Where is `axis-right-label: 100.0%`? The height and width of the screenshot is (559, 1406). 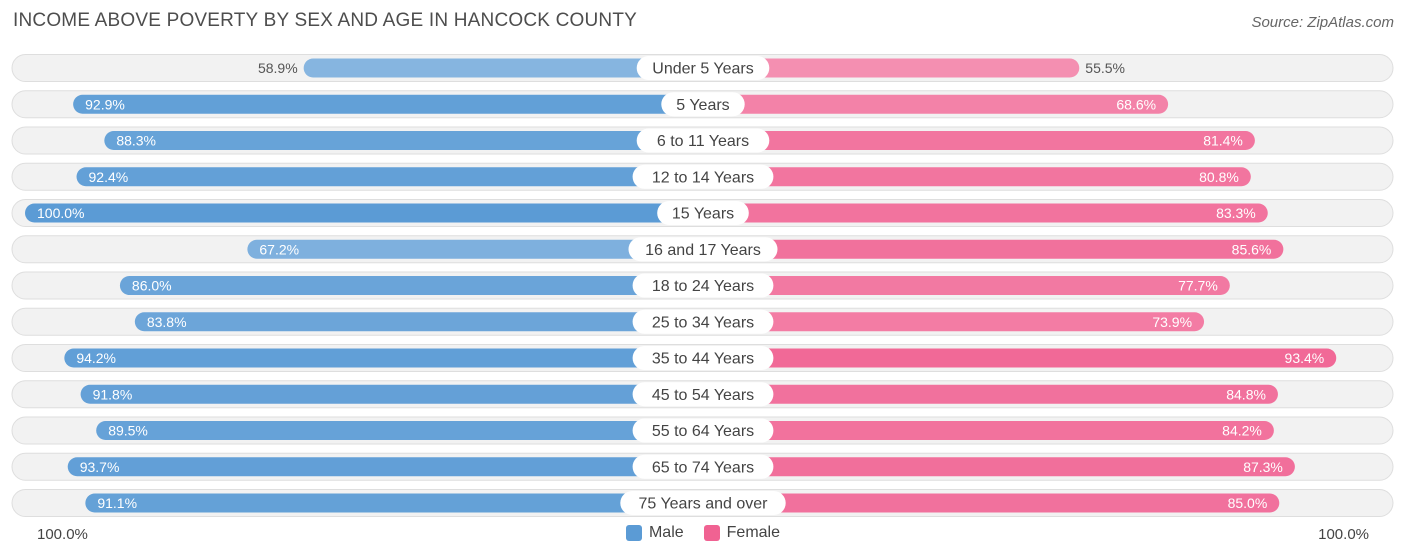 axis-right-label: 100.0% is located at coordinates (1343, 534).